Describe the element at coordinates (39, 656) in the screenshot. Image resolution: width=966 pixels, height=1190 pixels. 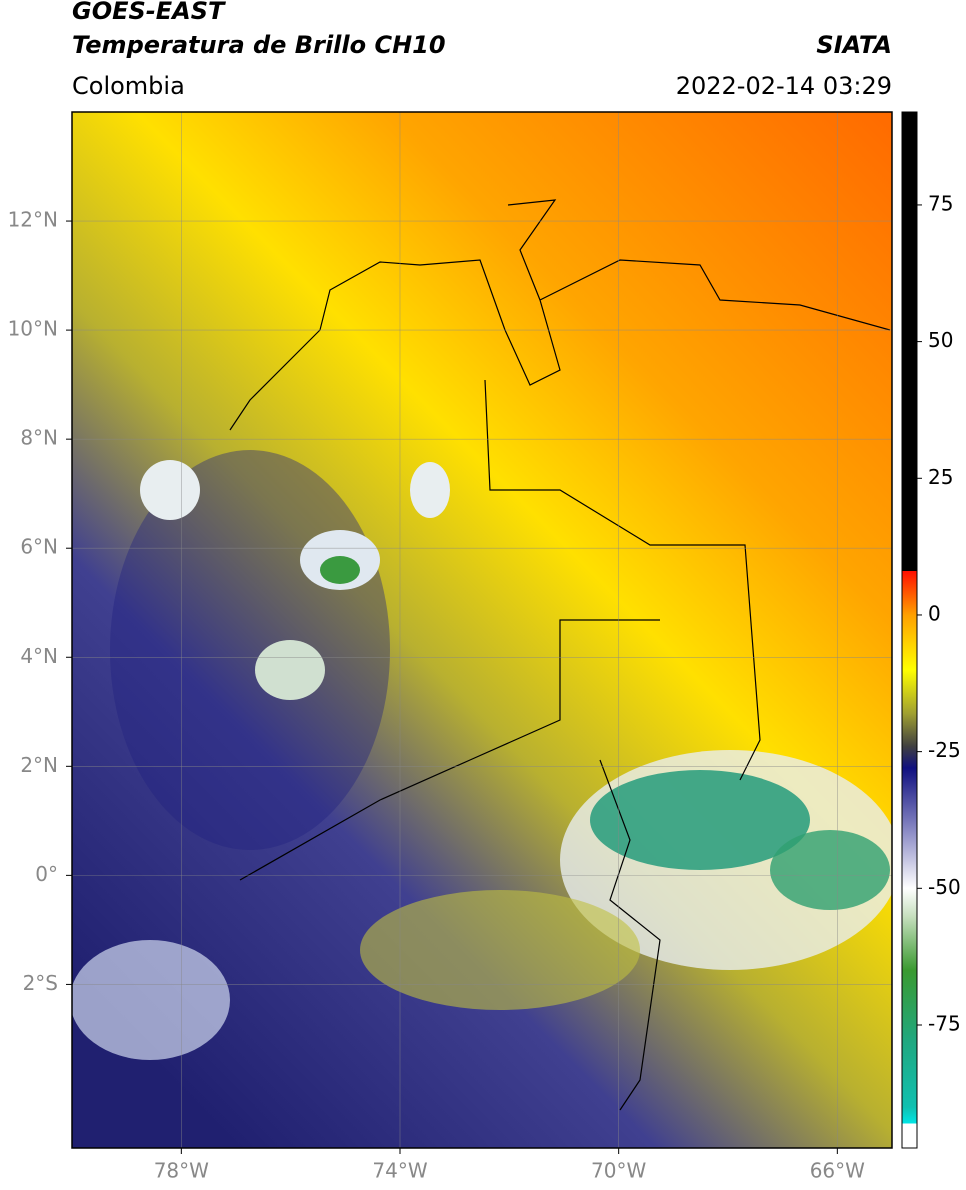
I see `y-tick-label: 4°N` at that location.